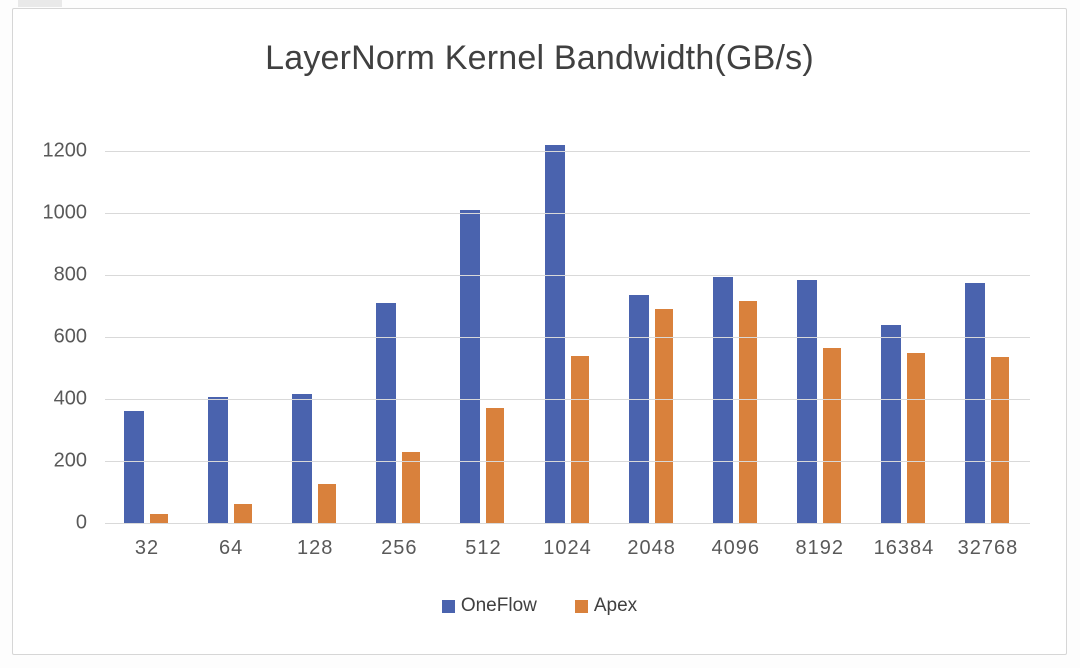  What do you see at coordinates (70, 274) in the screenshot?
I see `y-tick-label-800: 800` at bounding box center [70, 274].